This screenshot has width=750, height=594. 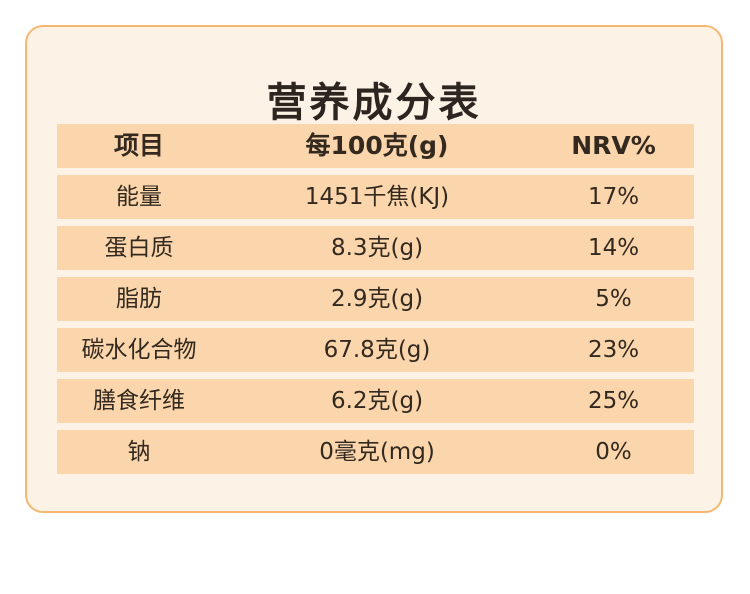 What do you see at coordinates (139, 299) in the screenshot?
I see `row-label: 脂肪` at bounding box center [139, 299].